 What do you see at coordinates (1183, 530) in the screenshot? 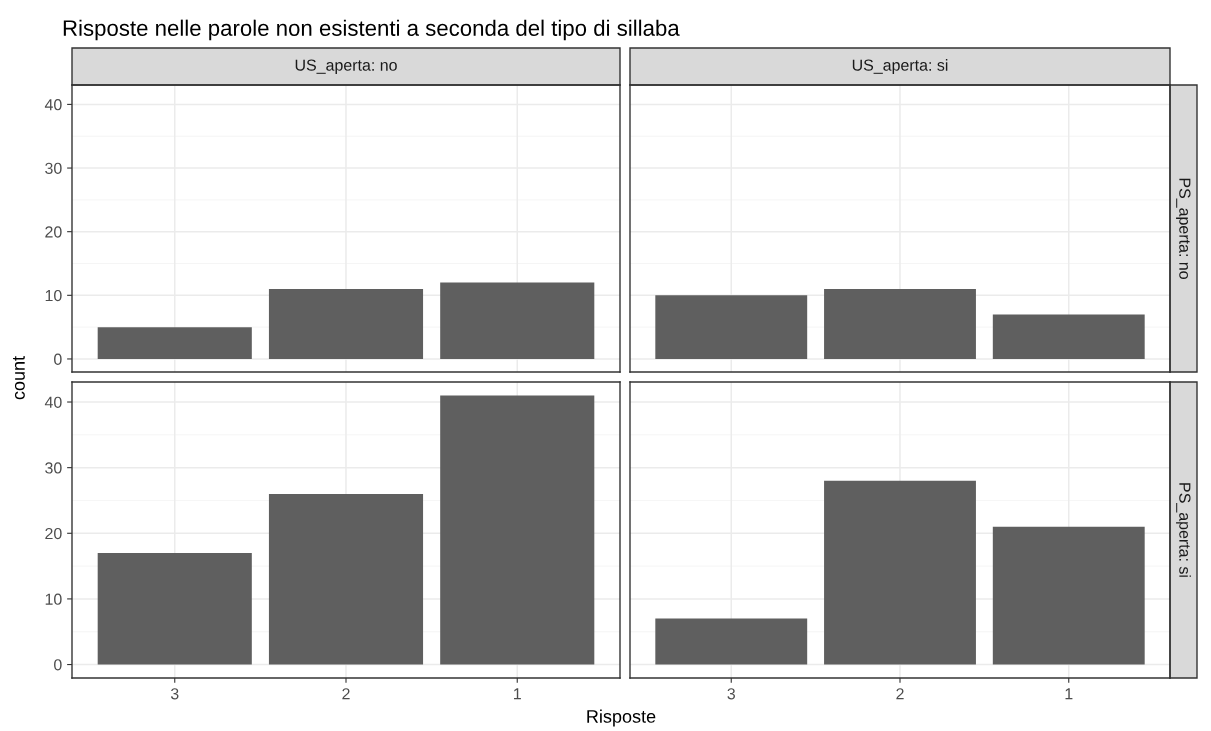
I see `text: PS_aperta: si` at bounding box center [1183, 530].